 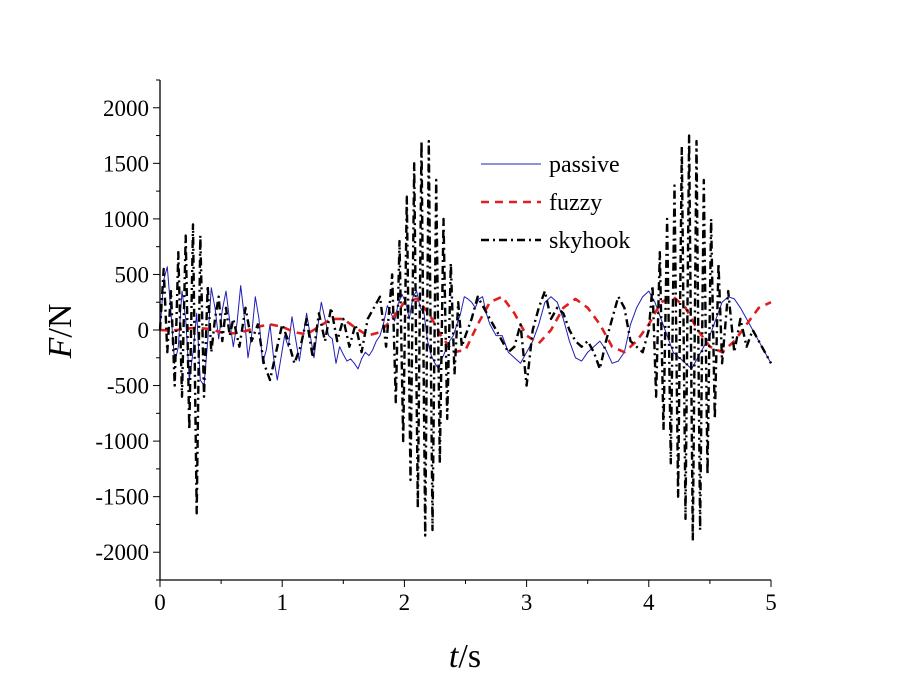 I want to click on y-axis-variable: F, so click(x=60, y=347).